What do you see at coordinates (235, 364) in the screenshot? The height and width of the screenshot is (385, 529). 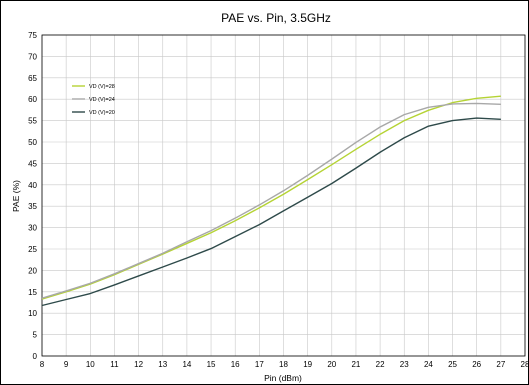 I see `x-tick-label: 16` at bounding box center [235, 364].